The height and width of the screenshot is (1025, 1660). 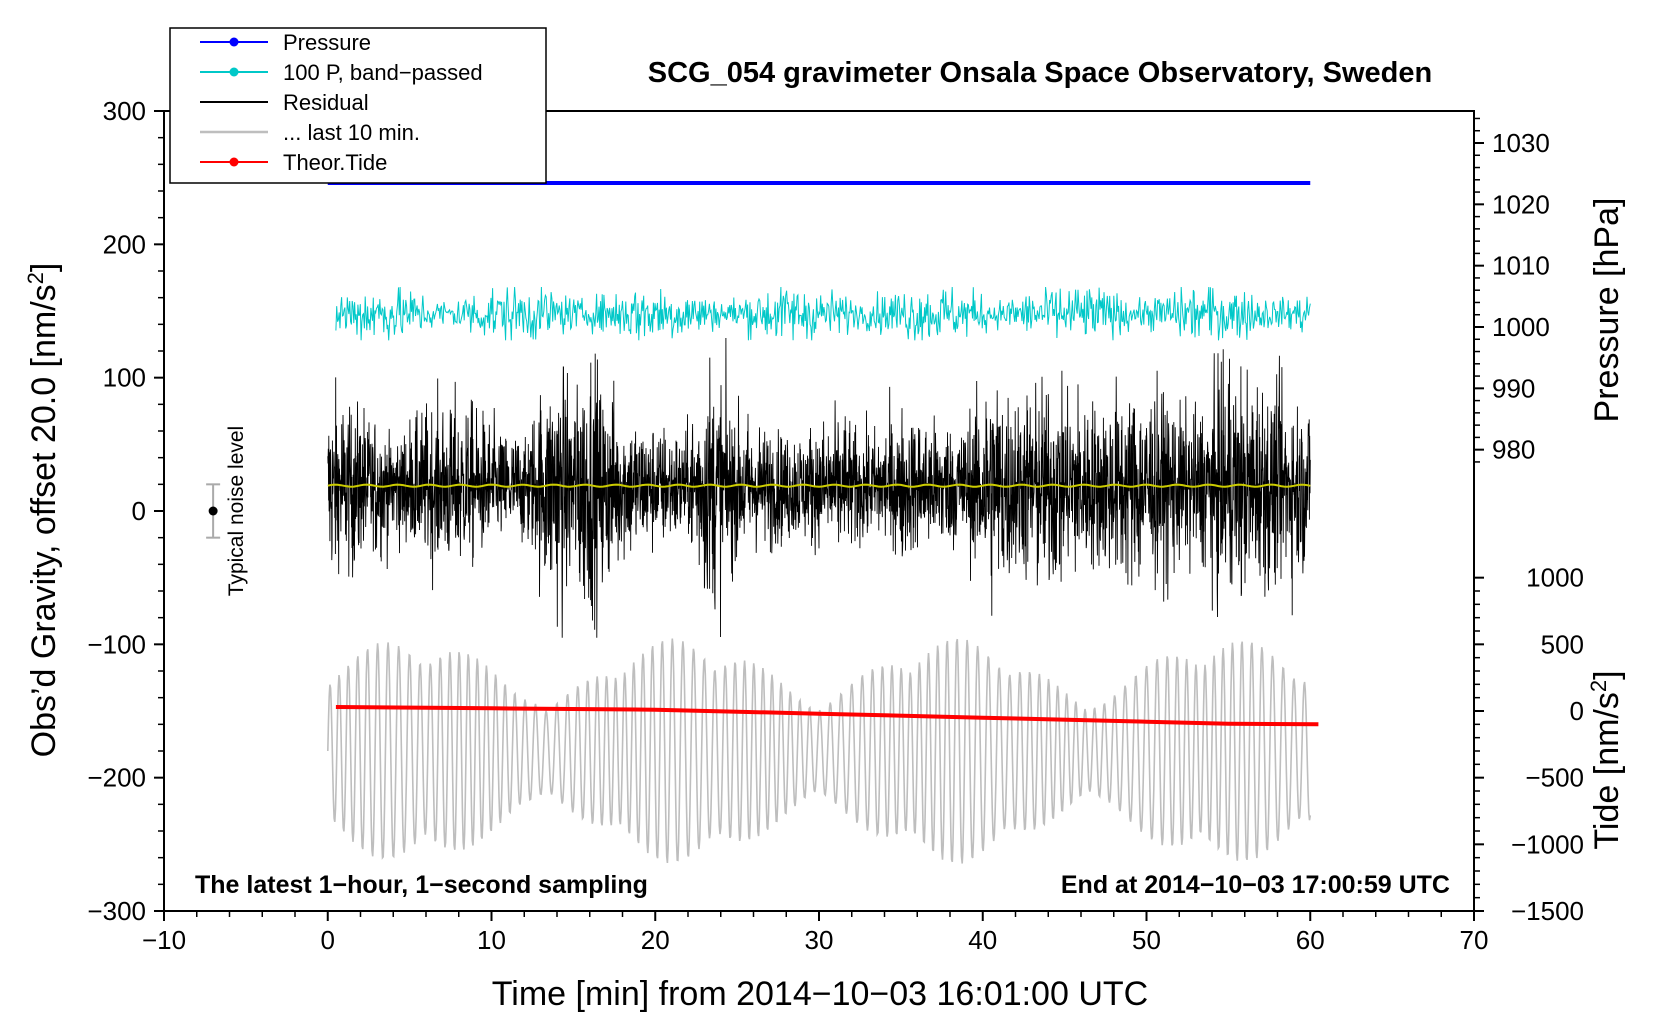 I want to click on legend-label: Residual, so click(x=326, y=102).